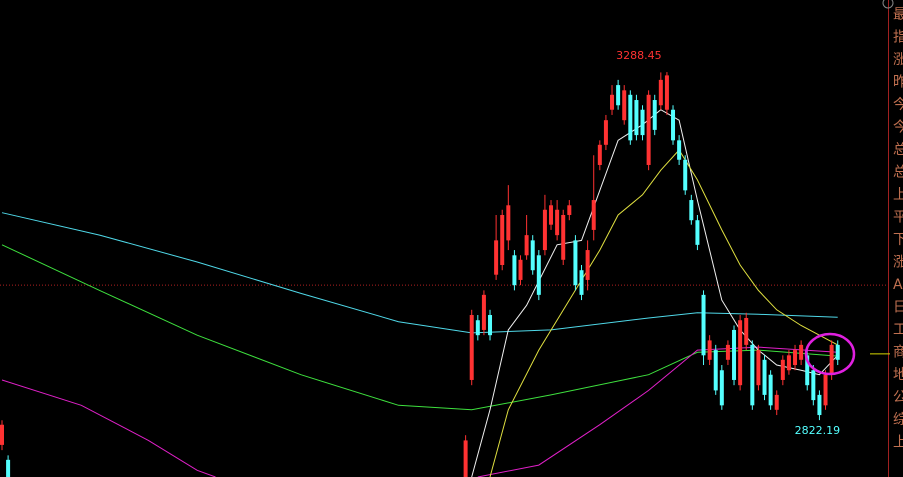 This screenshot has height=477, width=903. I want to click on side-label: 综, so click(898, 420).